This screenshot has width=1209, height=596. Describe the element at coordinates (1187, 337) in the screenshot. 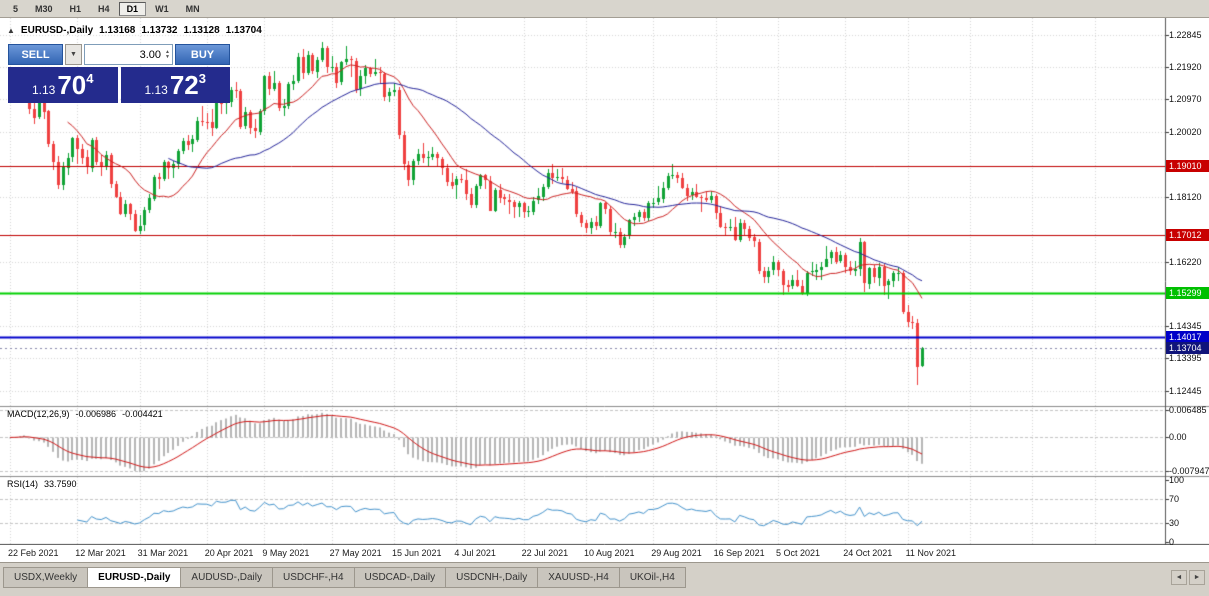

I see `price-line-tag: 1.14017` at that location.